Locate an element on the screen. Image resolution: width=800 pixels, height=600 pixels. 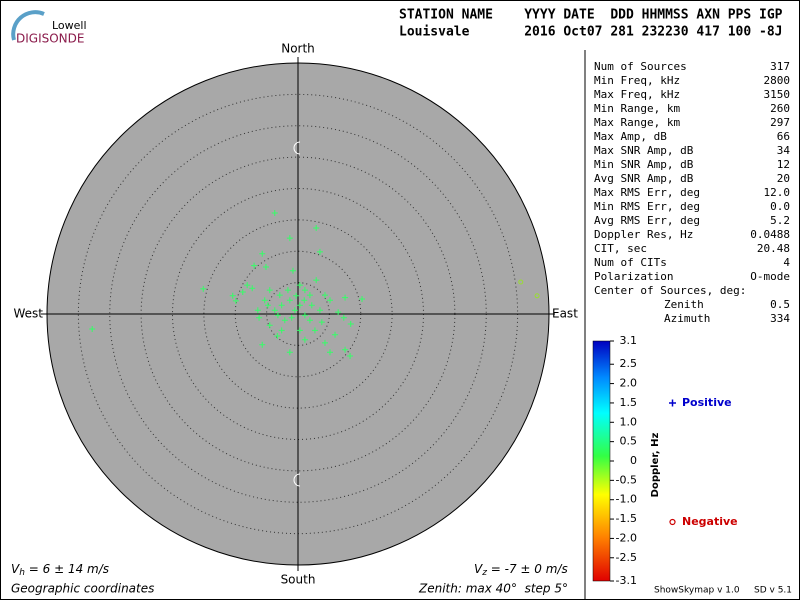
colorbar-tick-label: 2.0 is located at coordinates (629, 383).